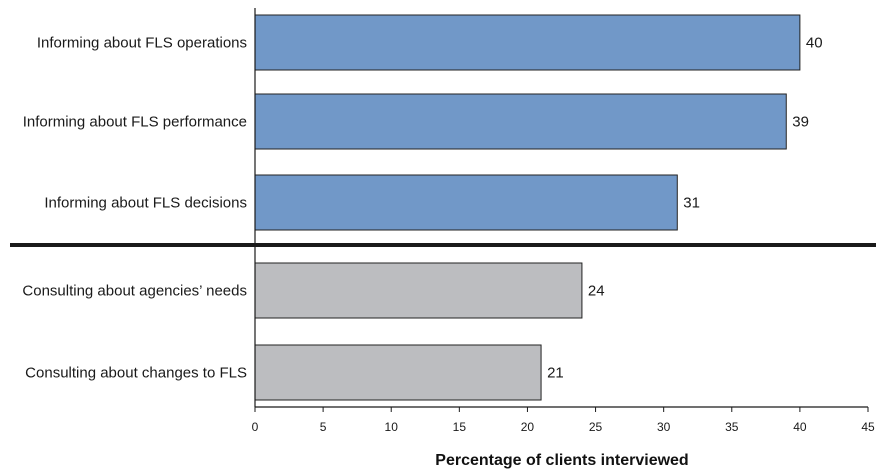  What do you see at coordinates (561, 460) in the screenshot?
I see `x-axis-title: Percentage of clients interviewed` at bounding box center [561, 460].